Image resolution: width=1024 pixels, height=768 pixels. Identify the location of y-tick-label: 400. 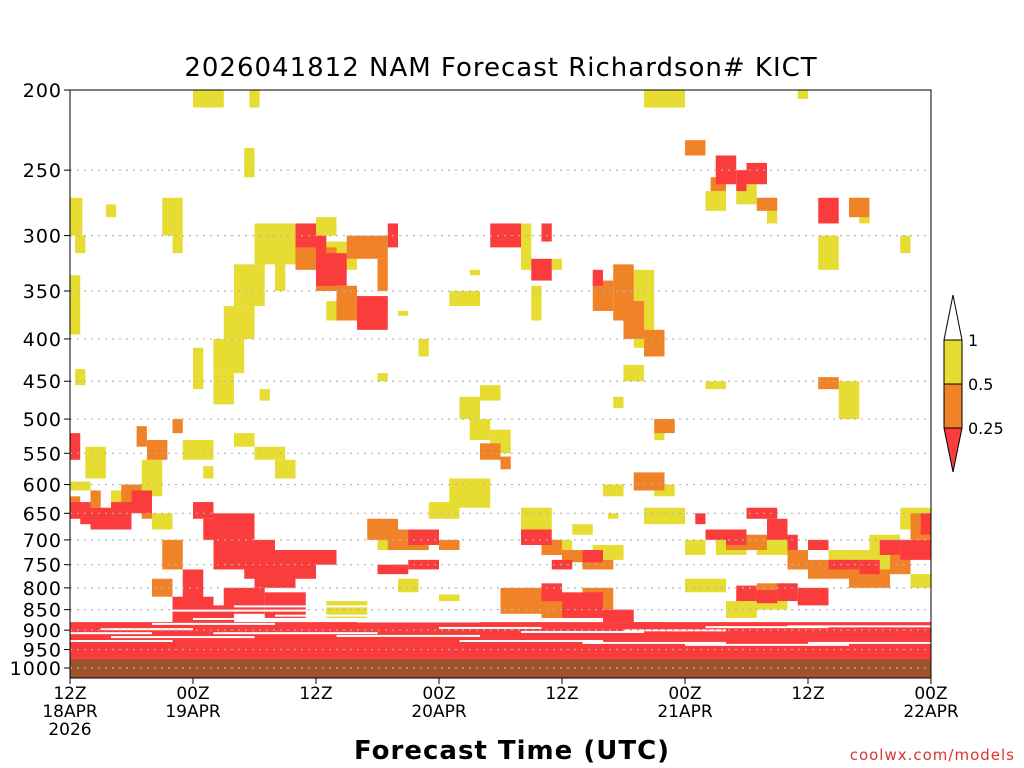
(42, 340).